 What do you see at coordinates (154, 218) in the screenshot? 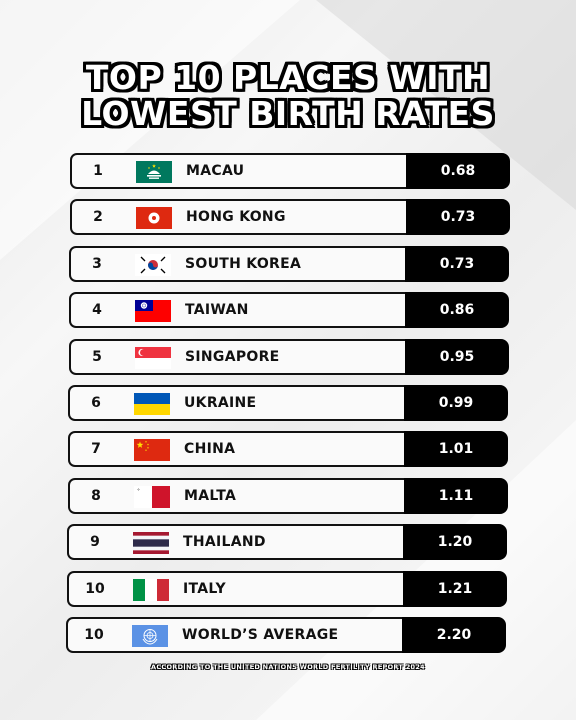
I see `hong-kong-flag-icon` at bounding box center [154, 218].